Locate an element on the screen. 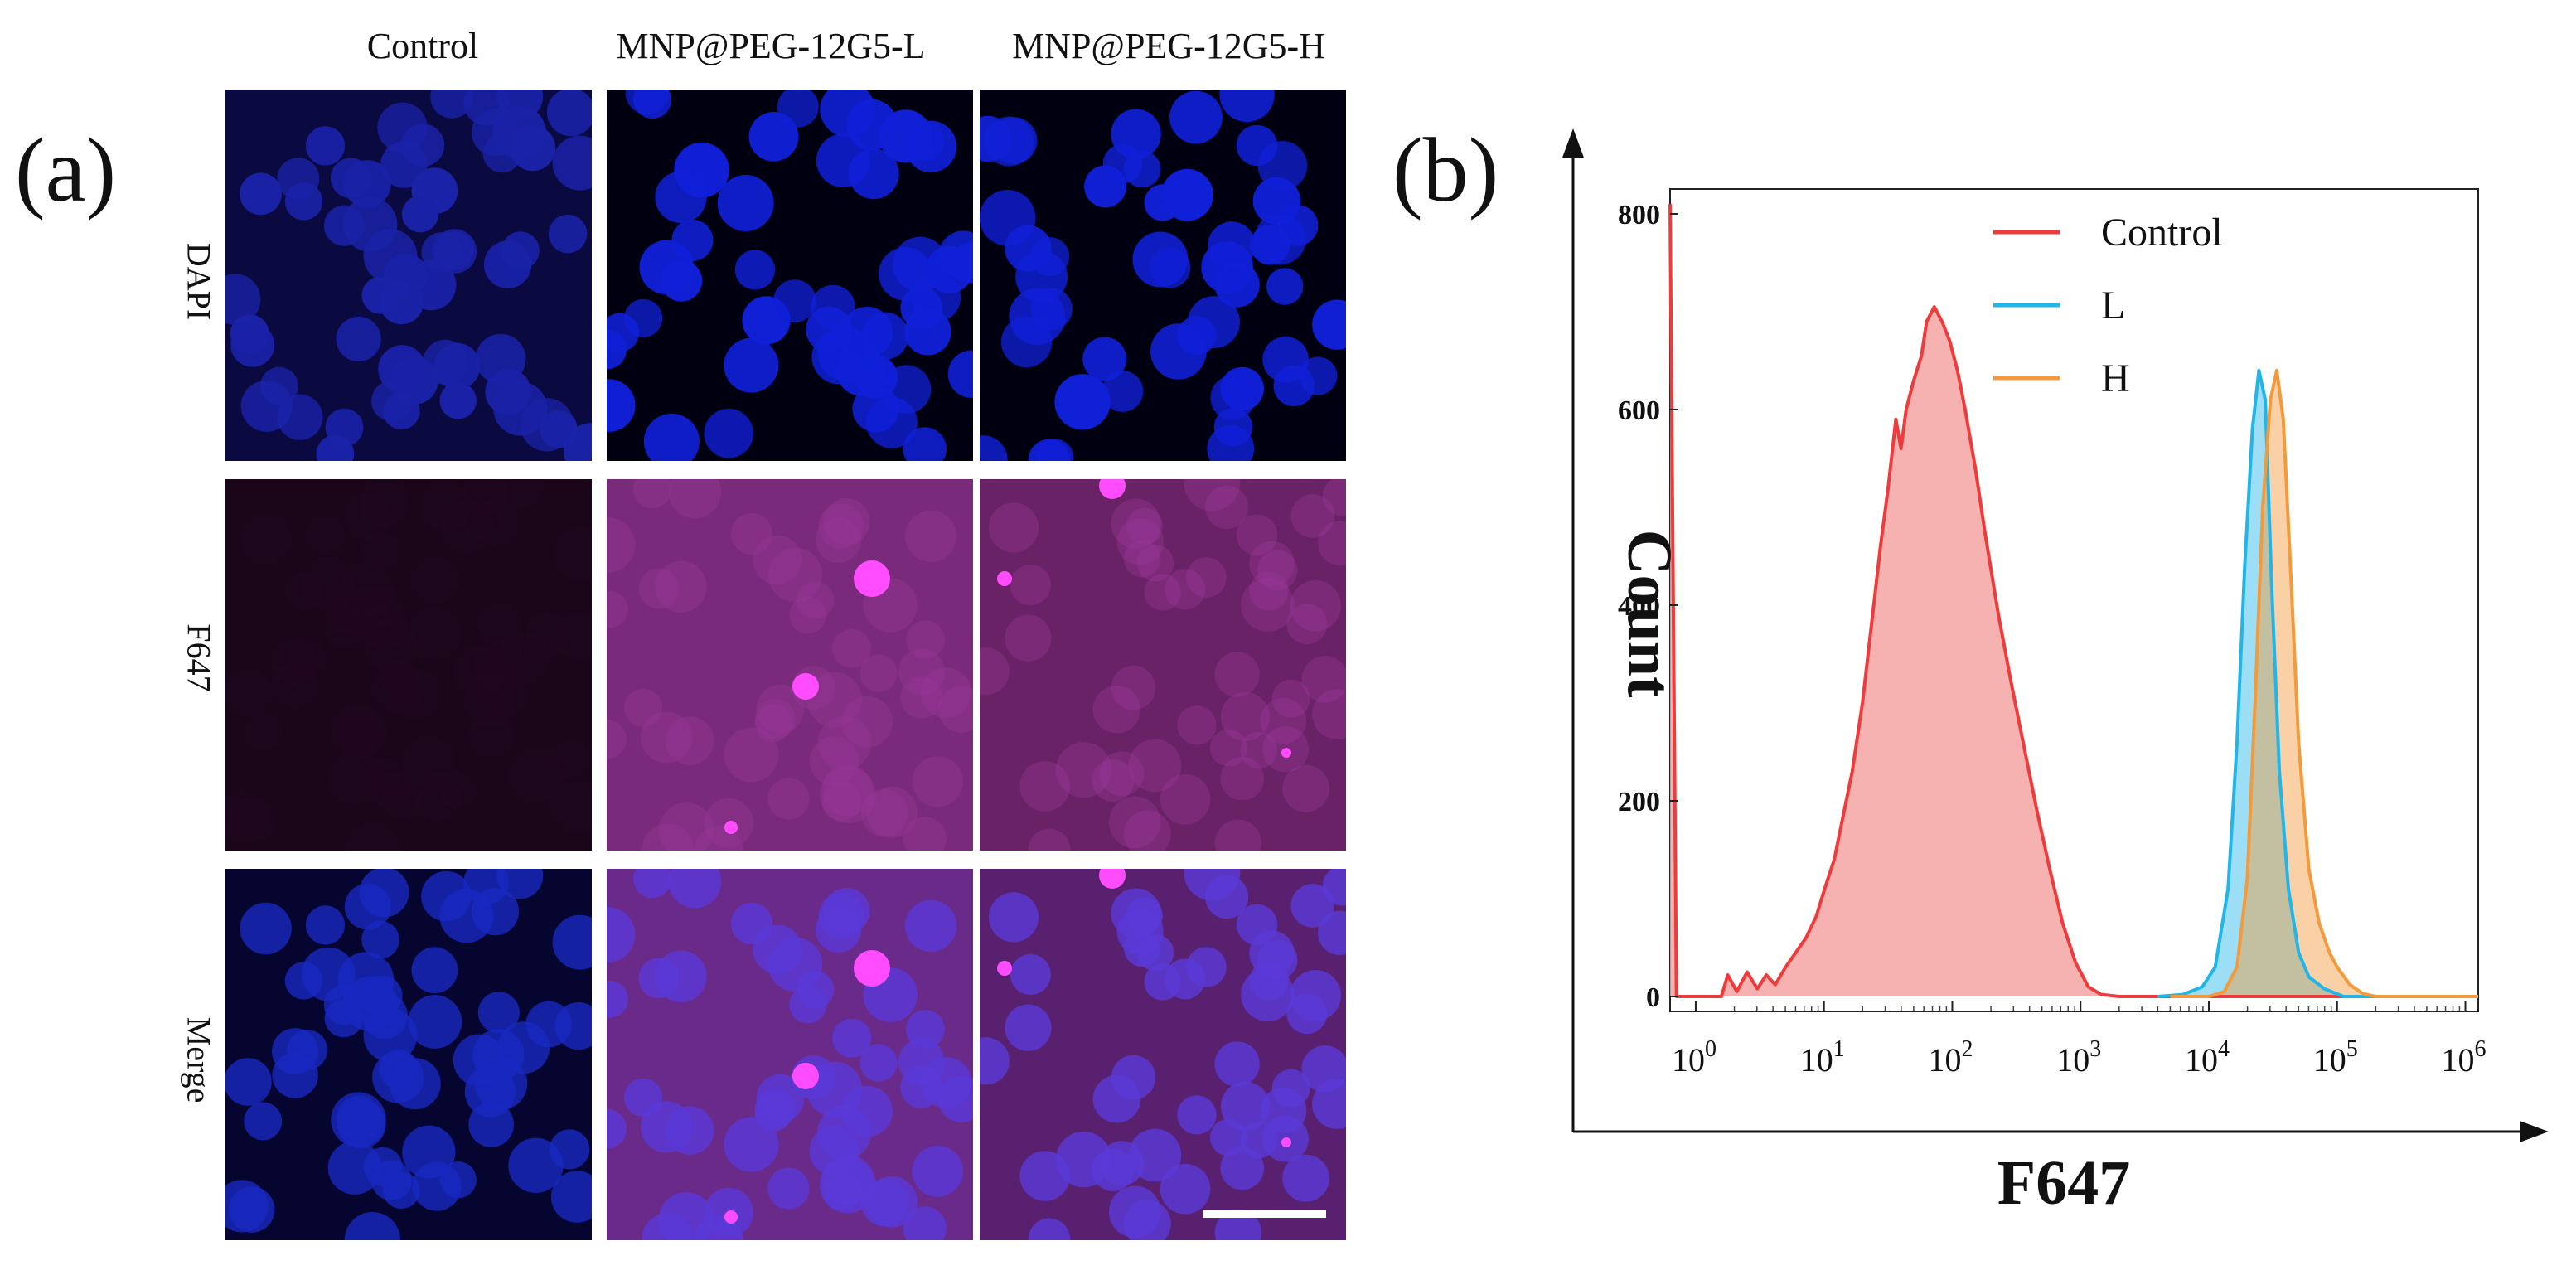  x-tick-label: 10⁰ is located at coordinates (1694, 1057).